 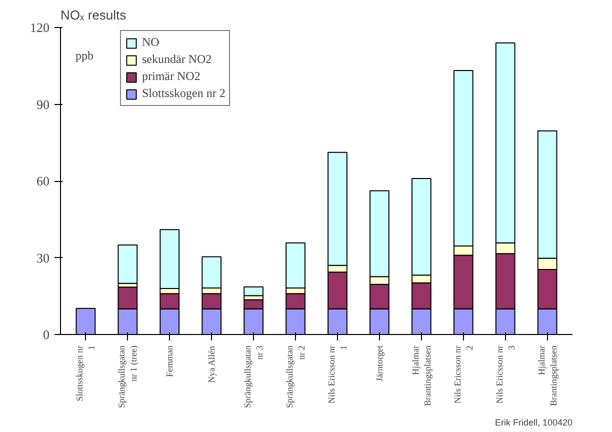 I want to click on chart-title: NOₓ results, so click(x=93, y=15).